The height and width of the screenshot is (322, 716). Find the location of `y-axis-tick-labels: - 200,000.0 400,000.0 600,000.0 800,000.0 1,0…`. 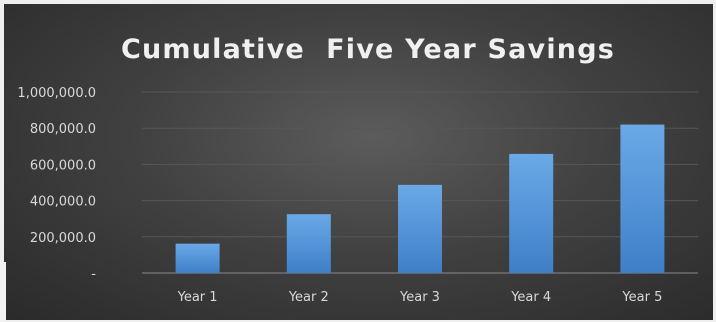

y-axis-tick-labels: - 200,000.0 400,000.0 600,000.0 800,000.0 1,0… is located at coordinates (56, 184).